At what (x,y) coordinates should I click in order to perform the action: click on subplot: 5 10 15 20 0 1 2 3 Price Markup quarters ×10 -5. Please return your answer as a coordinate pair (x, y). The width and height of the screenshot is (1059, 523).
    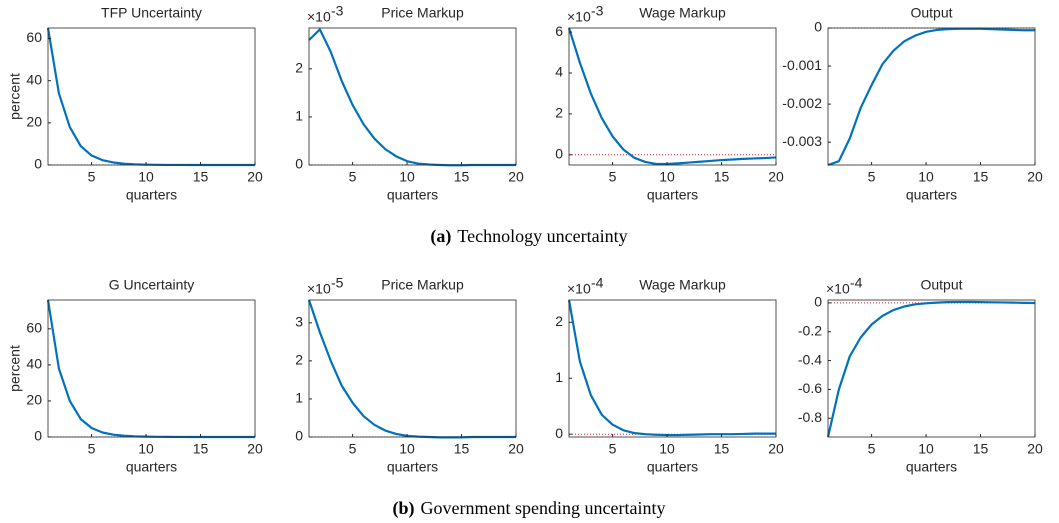
    Looking at the image, I should click on (409, 375).